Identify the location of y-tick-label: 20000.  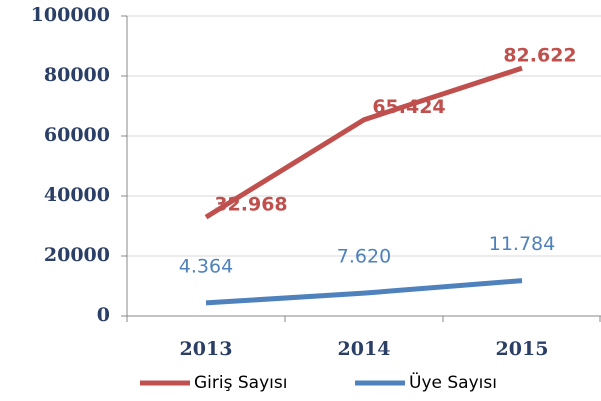
(77, 255).